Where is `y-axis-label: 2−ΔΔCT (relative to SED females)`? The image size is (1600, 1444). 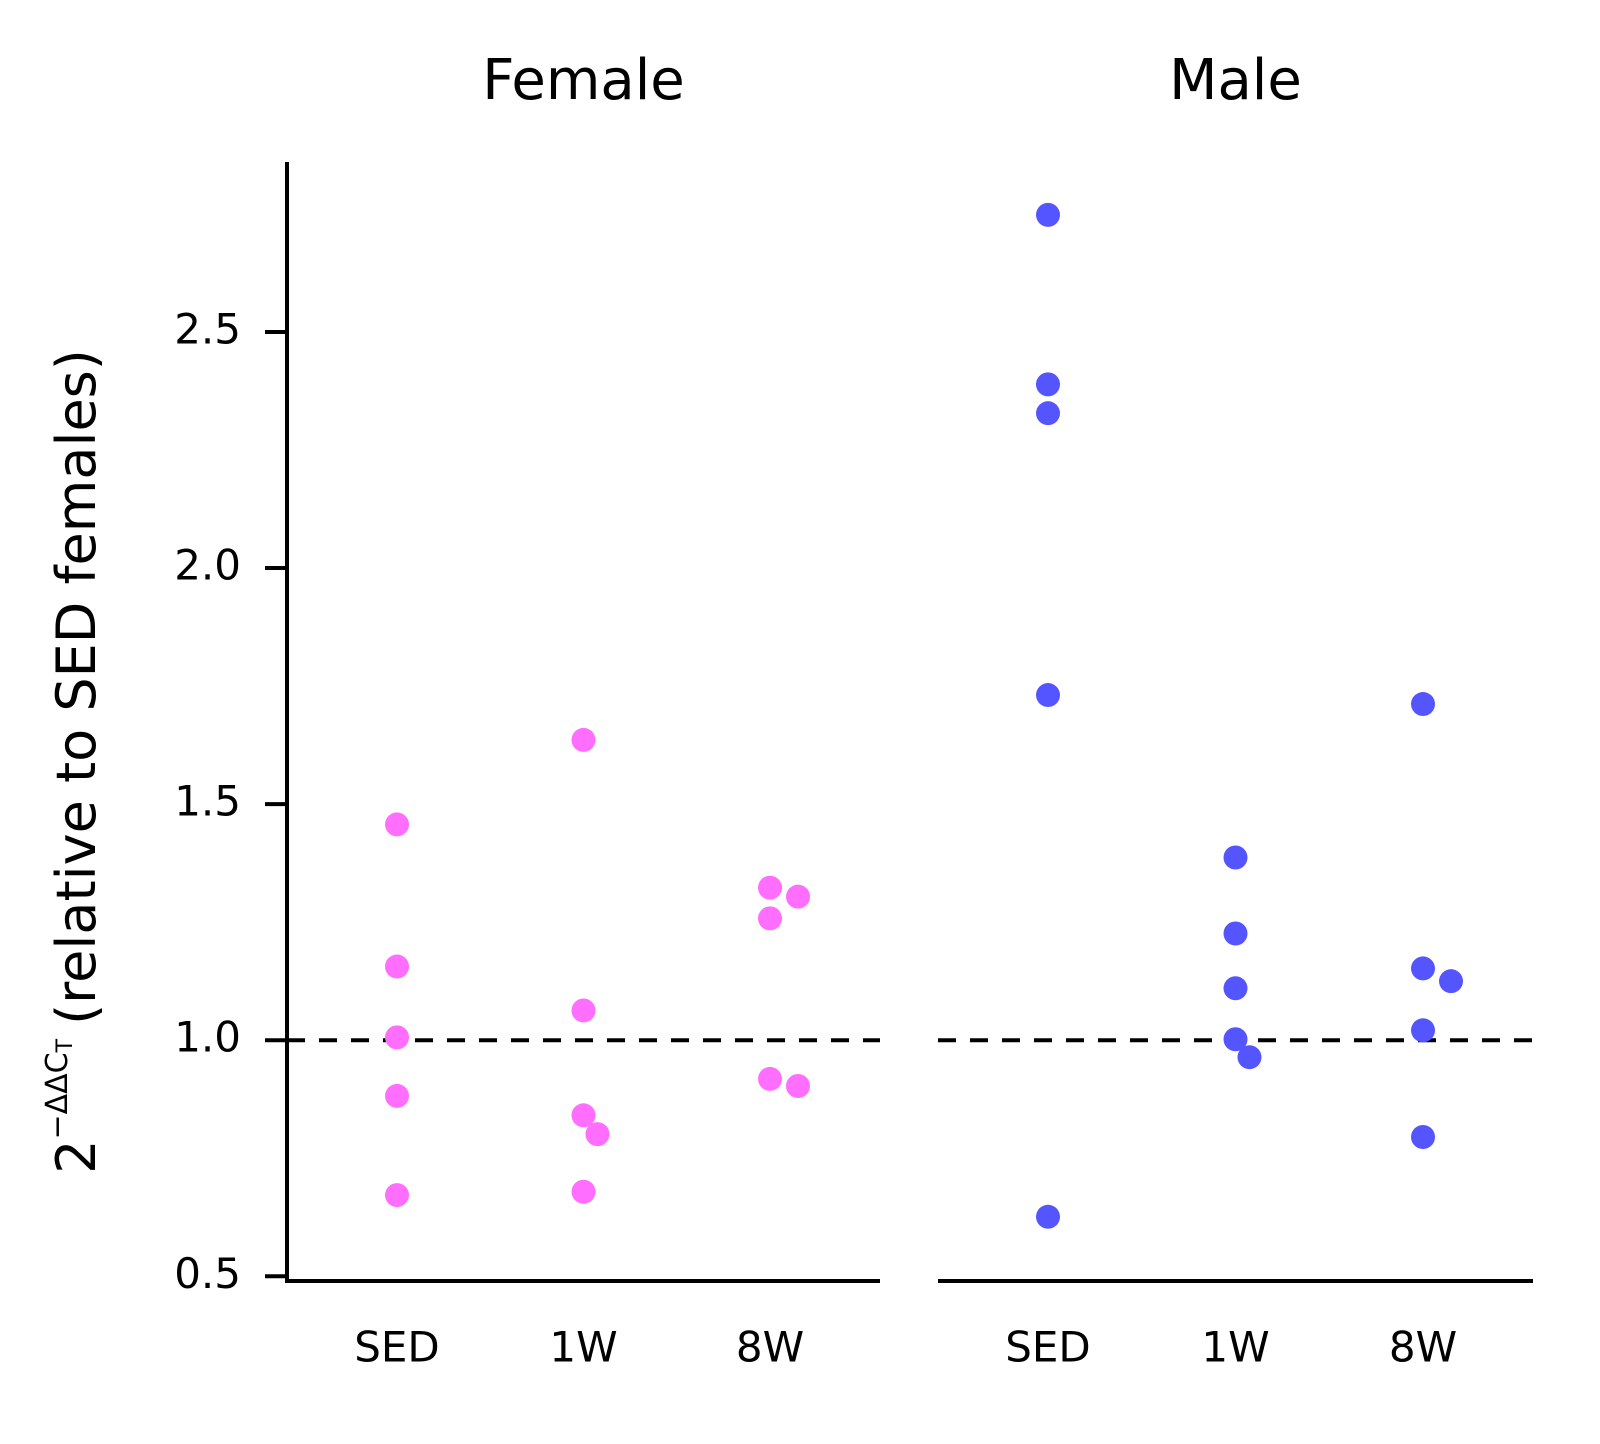 y-axis-label: 2−ΔΔCT (relative to SED females) is located at coordinates (74, 761).